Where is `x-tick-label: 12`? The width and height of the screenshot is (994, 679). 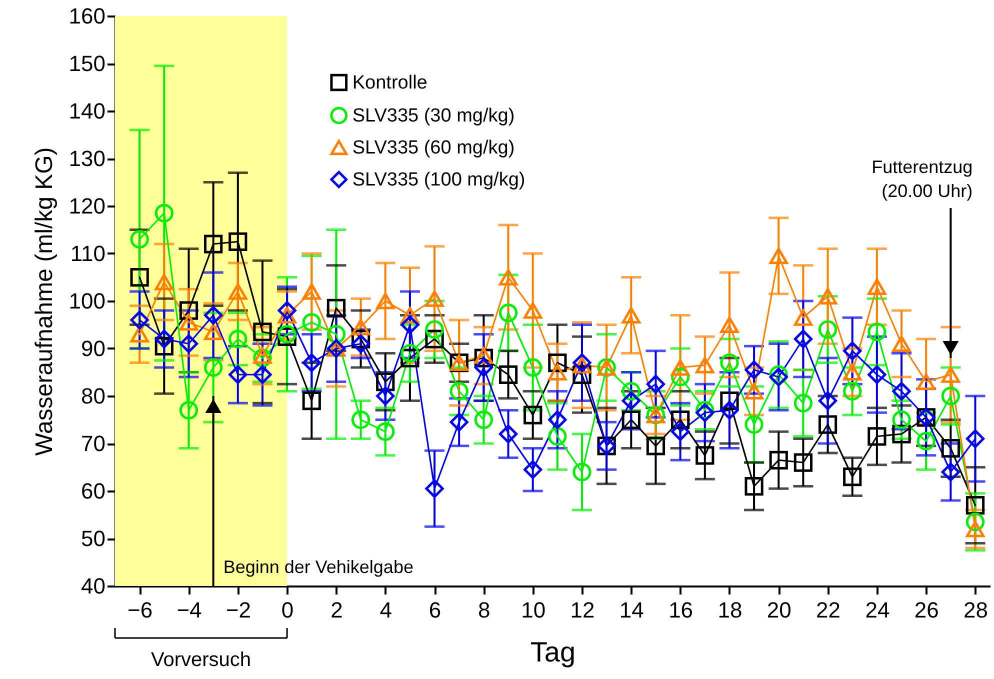
x-tick-label: 12 is located at coordinates (582, 610).